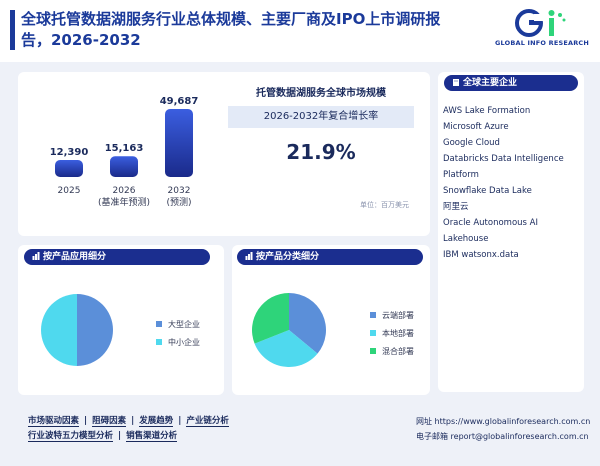  I want to click on cagr-label-box: 2026-2032年复合增长率, so click(321, 117).